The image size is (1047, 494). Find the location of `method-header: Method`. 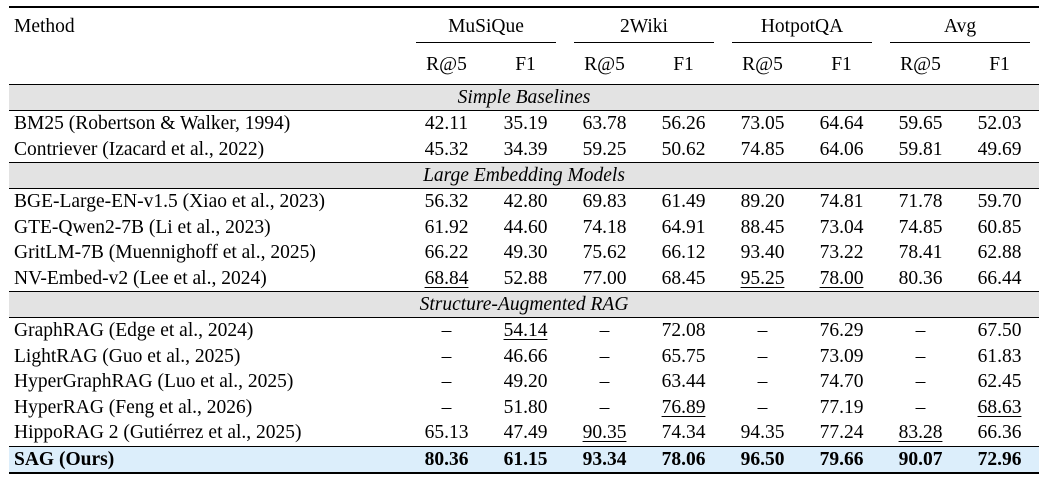

method-header: Method is located at coordinates (208, 26).